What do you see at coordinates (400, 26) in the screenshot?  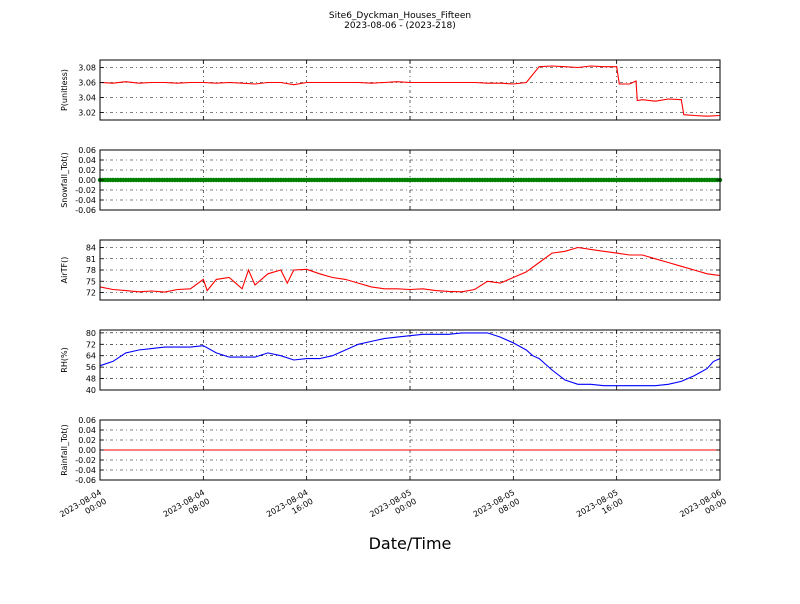 I see `chart-subtitle: 2023-08-06 - (2023-218)` at bounding box center [400, 26].